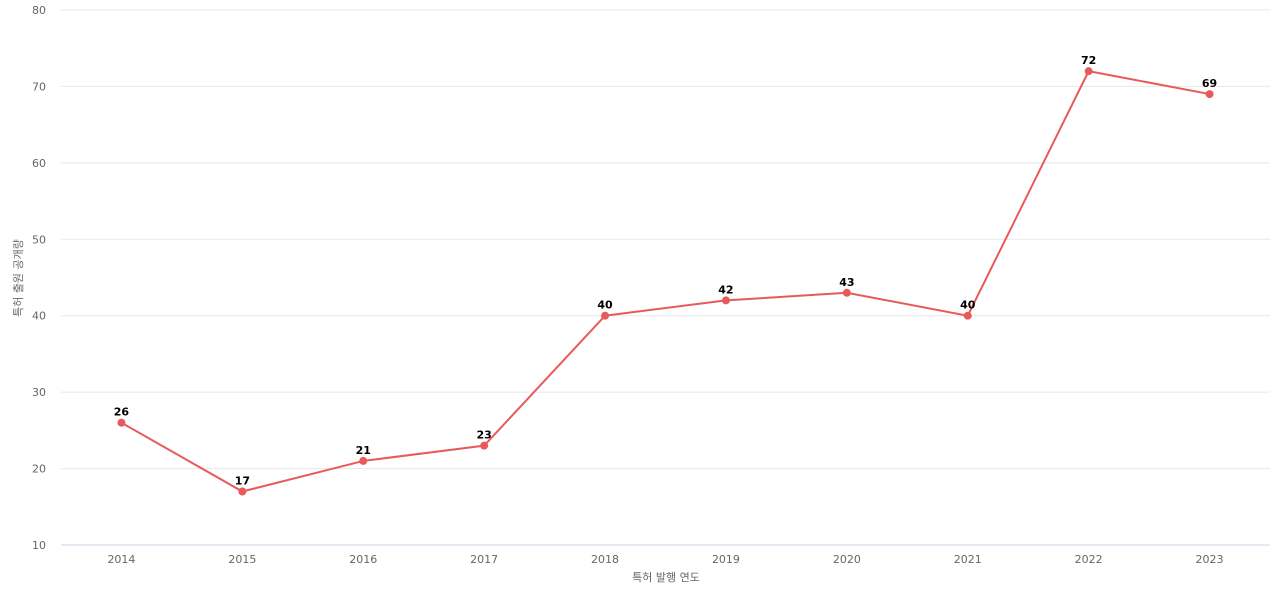 This screenshot has height=600, width=1280. What do you see at coordinates (484, 559) in the screenshot?
I see `x-tick-label: 2017` at bounding box center [484, 559].